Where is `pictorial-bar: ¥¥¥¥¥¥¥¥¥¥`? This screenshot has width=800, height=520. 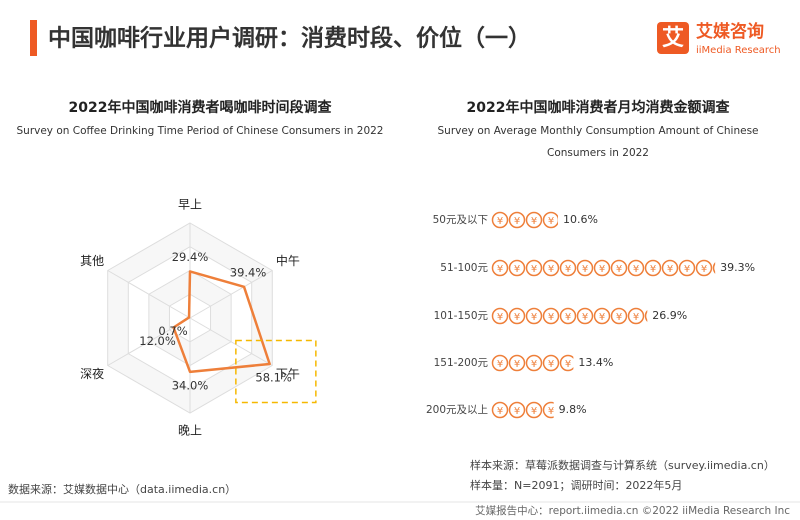
pictorial-bar: ¥¥¥¥¥¥¥¥¥¥ is located at coordinates (569, 316).